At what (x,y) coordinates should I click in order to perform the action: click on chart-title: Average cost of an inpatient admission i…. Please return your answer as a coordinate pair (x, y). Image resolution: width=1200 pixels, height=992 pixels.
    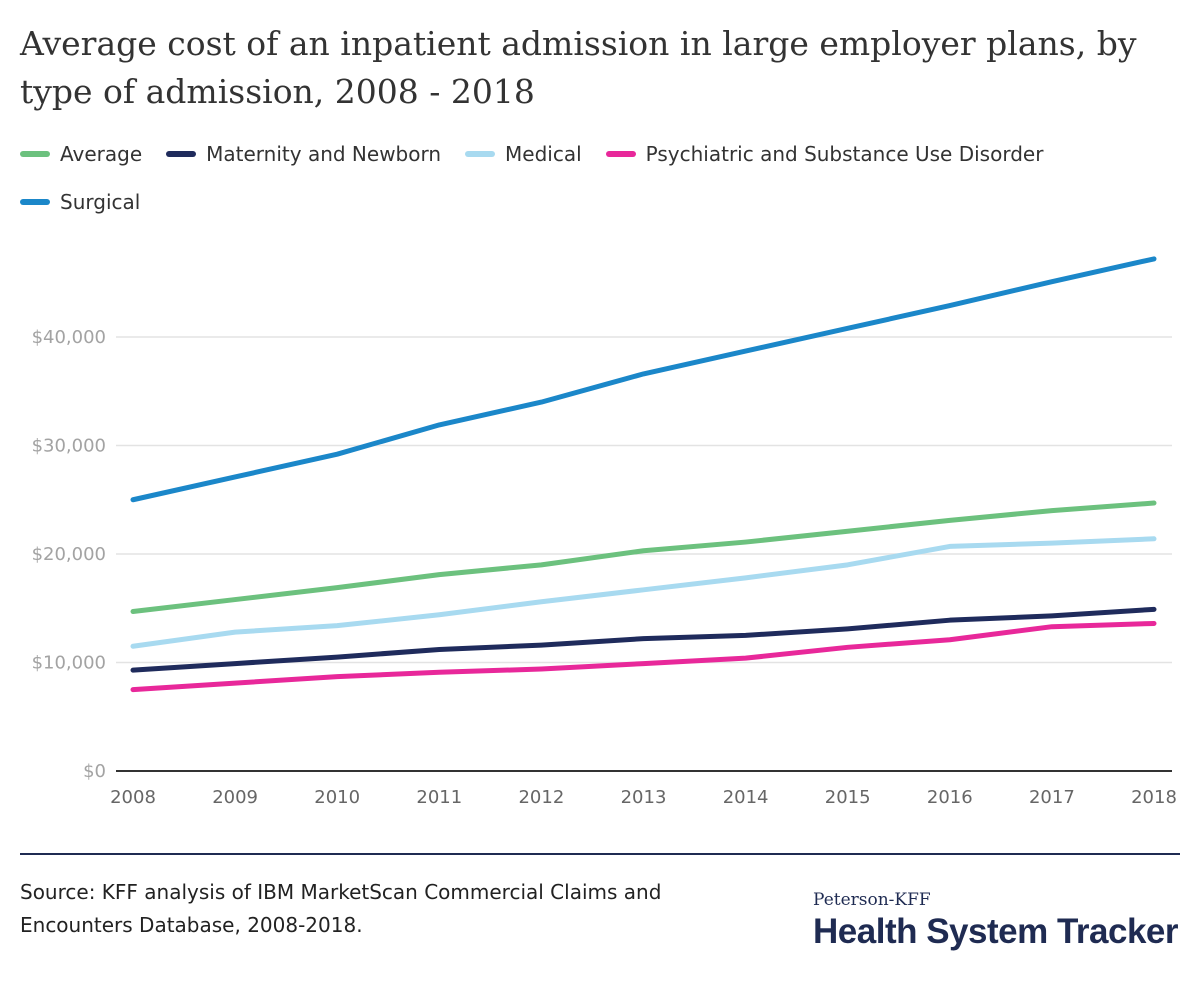
    Looking at the image, I should click on (578, 67).